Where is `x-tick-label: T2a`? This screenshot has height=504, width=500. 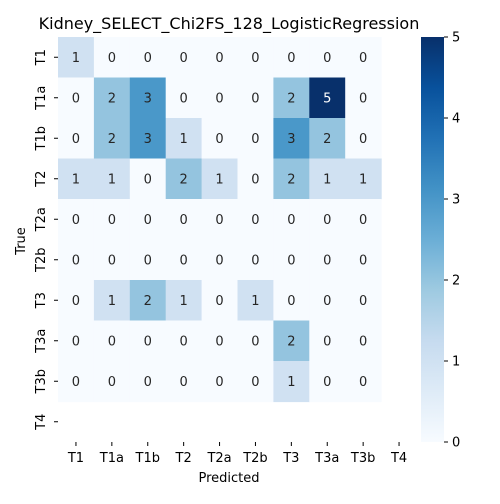 x-tick-label: T2a is located at coordinates (218, 458).